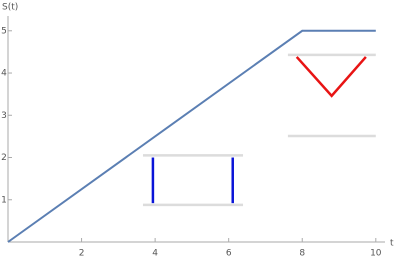  What do you see at coordinates (4, 158) in the screenshot?
I see `y-tick-label: 2` at bounding box center [4, 158].